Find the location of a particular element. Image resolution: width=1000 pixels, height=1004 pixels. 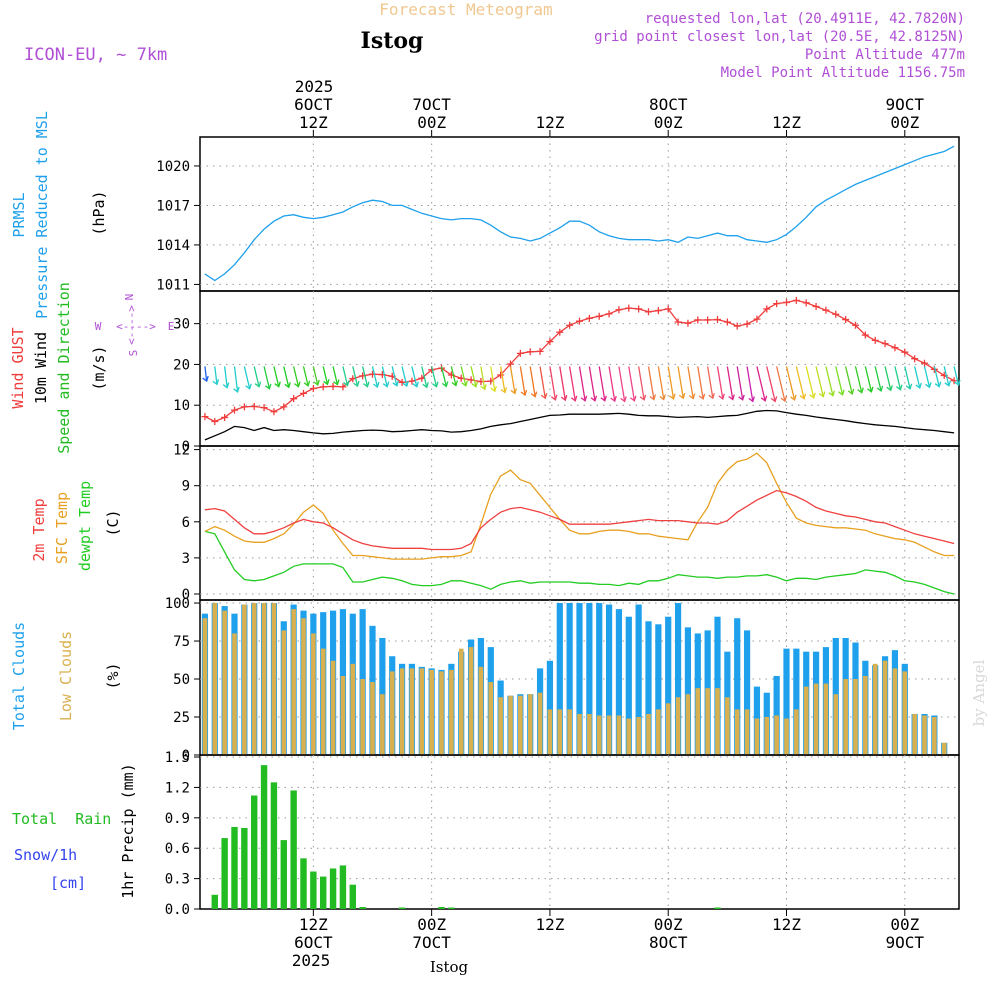

wind-label-gust: Wind GUST is located at coordinates (18, 367).